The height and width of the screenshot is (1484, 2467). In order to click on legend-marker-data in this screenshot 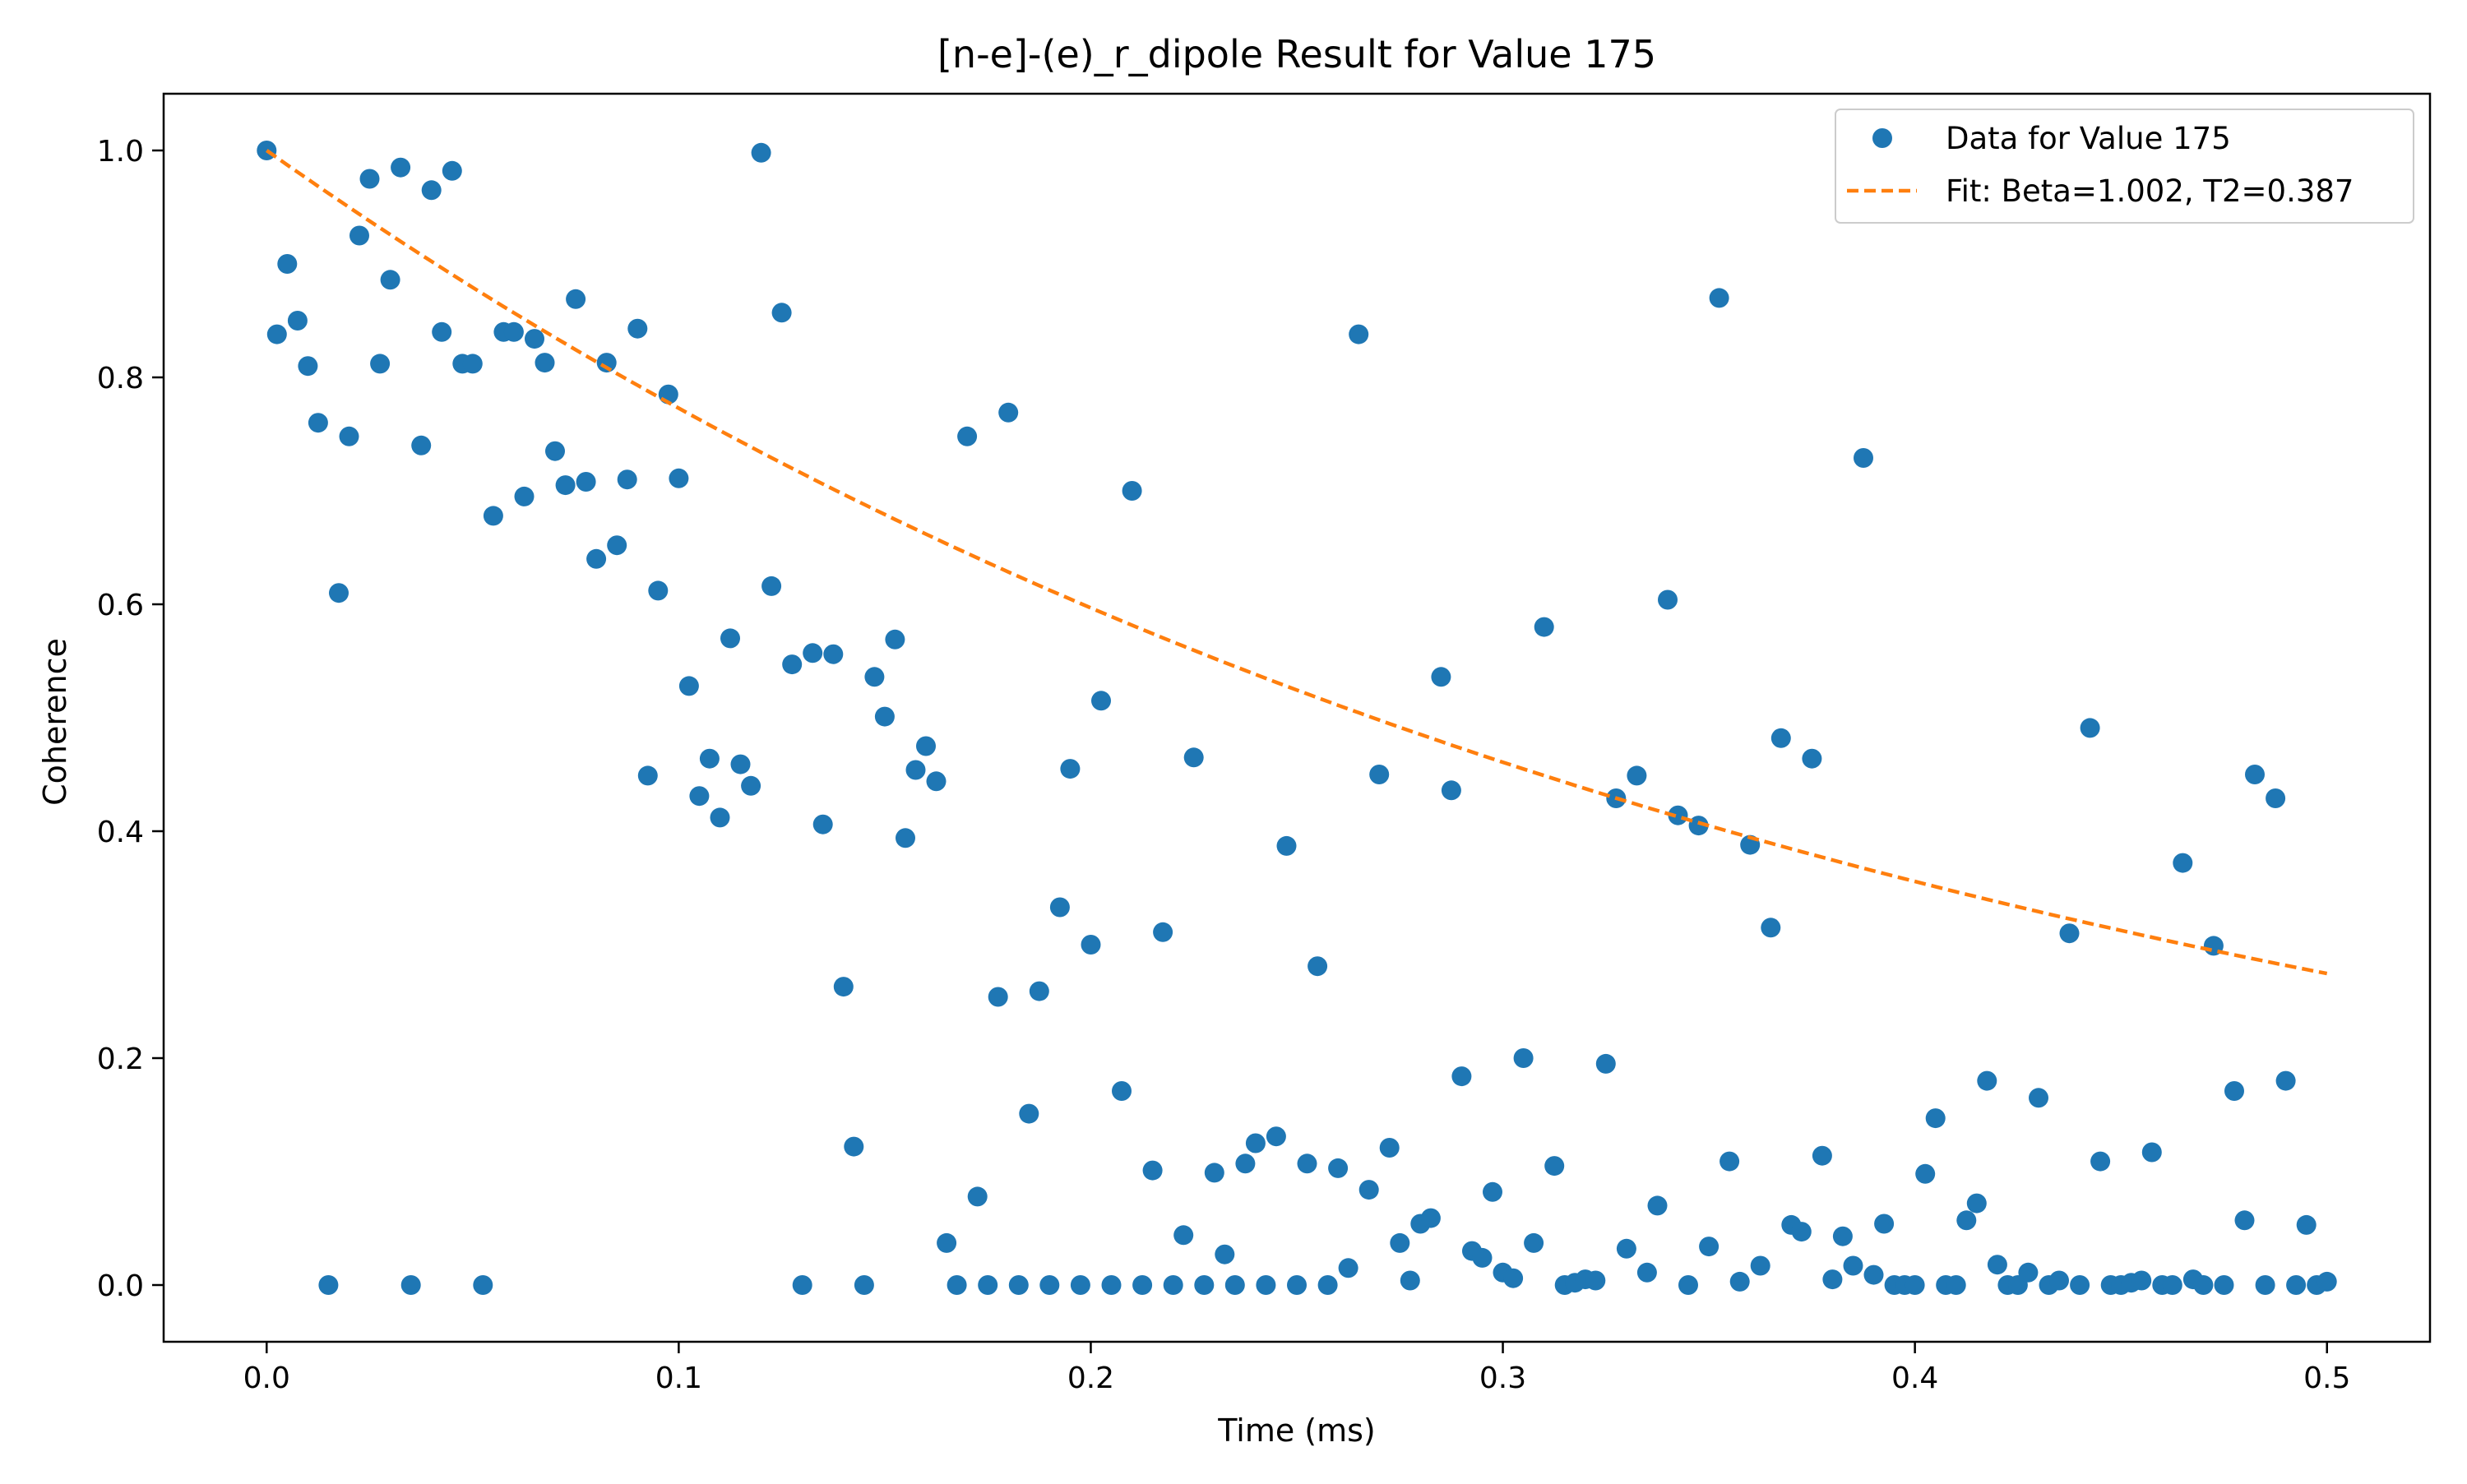, I will do `click(1882, 138)`.